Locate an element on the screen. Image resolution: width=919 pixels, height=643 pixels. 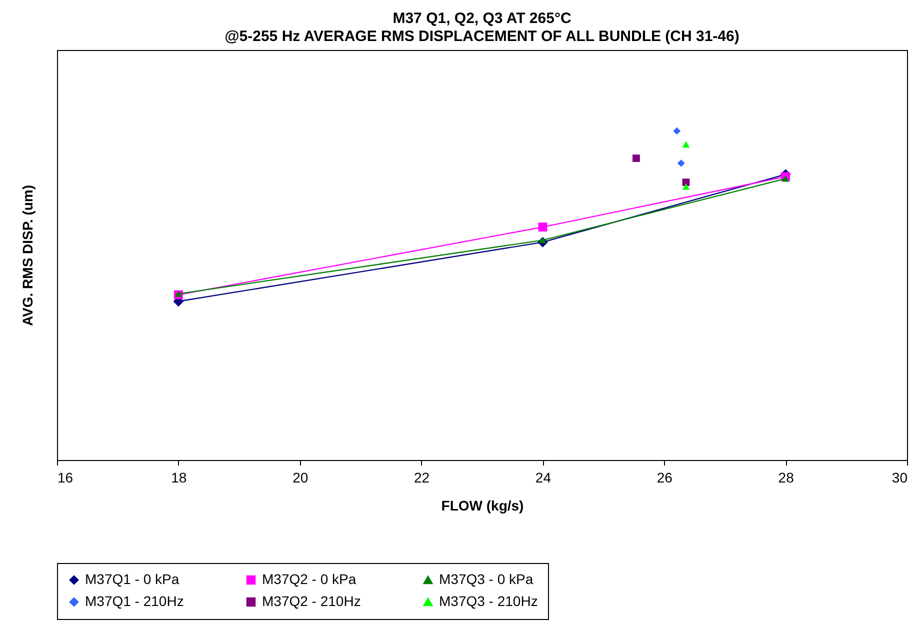
legend-label: M37Q3 - 0 kPa is located at coordinates (486, 579).